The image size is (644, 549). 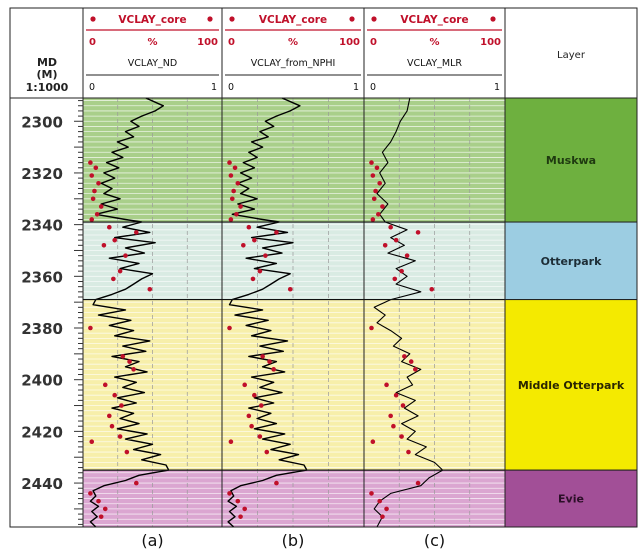 What do you see at coordinates (571, 261) in the screenshot?
I see `layer-name-otterpark: Otterpark` at bounding box center [571, 261].